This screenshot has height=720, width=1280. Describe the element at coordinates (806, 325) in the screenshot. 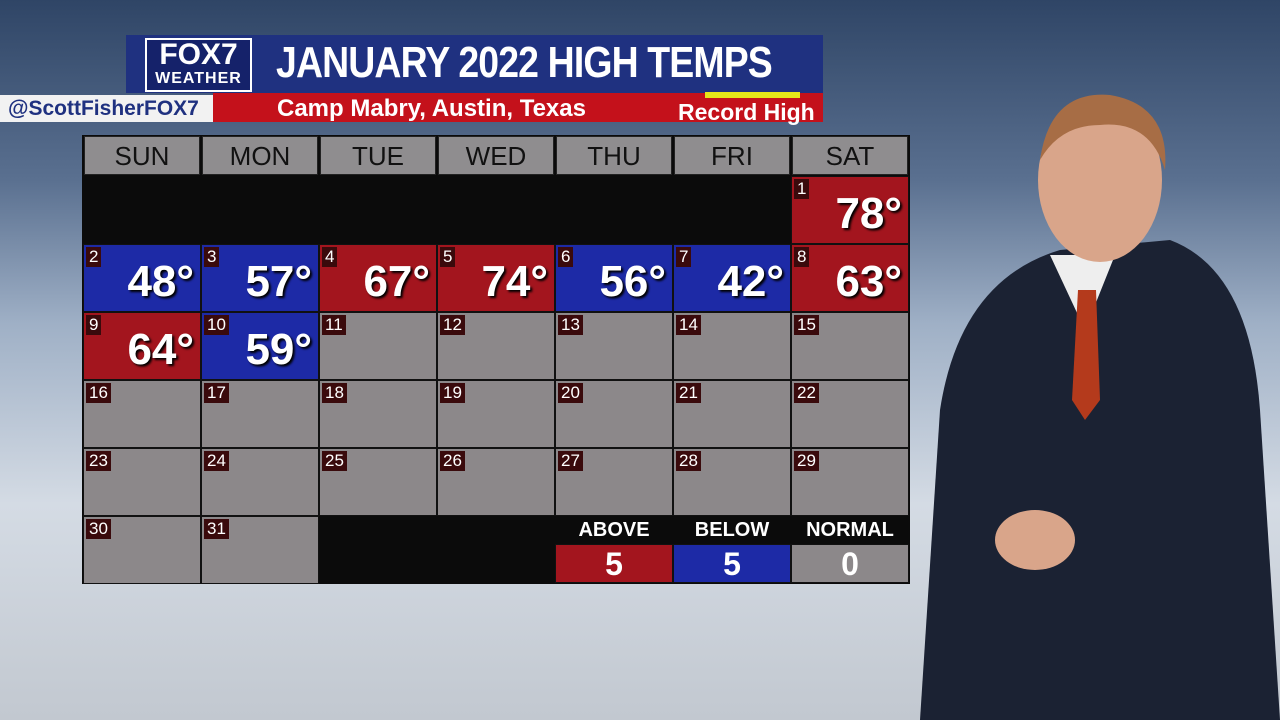

I see `day-number: 15` at that location.